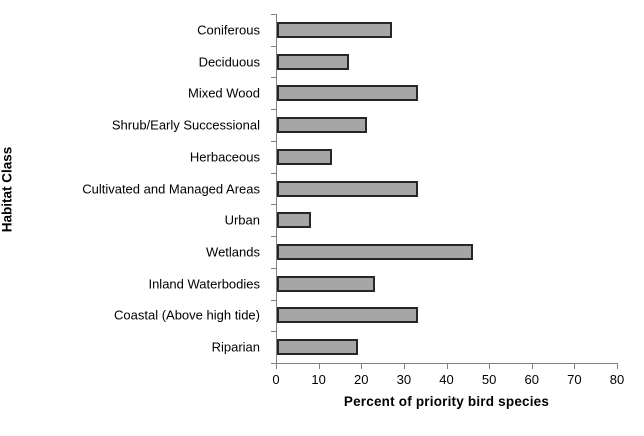 The width and height of the screenshot is (644, 436). Describe the element at coordinates (276, 379) in the screenshot. I see `x-tick-label: 0` at that location.